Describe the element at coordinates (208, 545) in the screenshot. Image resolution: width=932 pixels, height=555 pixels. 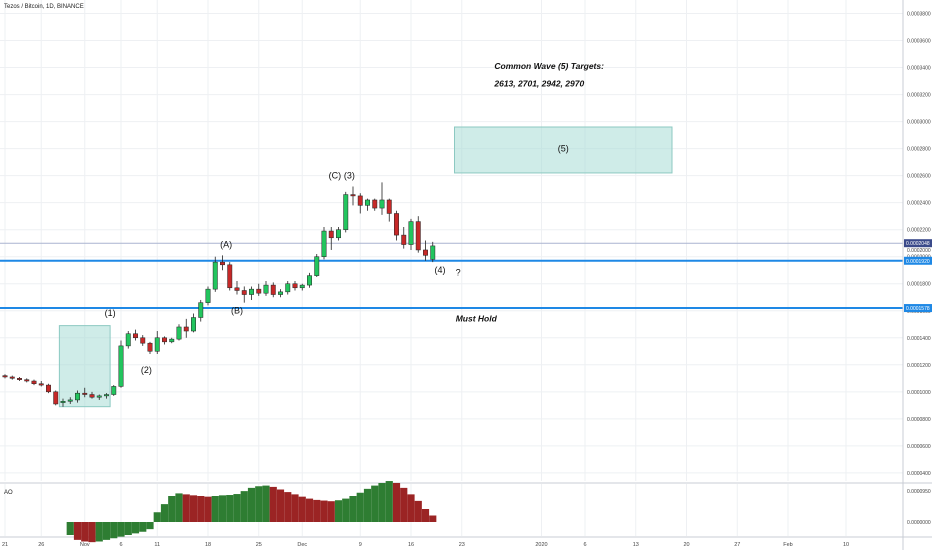
I see `x-tick-label: 18` at that location.